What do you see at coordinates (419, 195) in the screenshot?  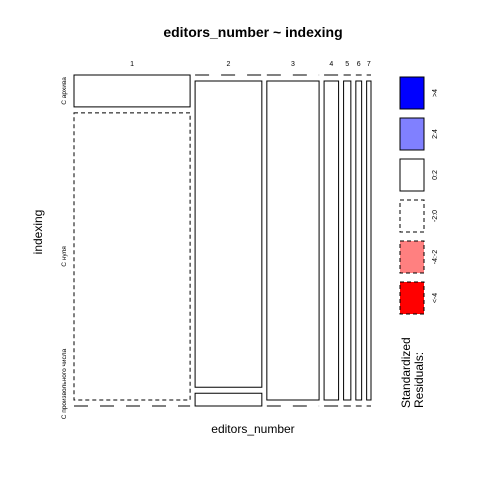 I see `legend: >4 2:4 0:2 -2:0 -4:-2 <-4` at bounding box center [419, 195].